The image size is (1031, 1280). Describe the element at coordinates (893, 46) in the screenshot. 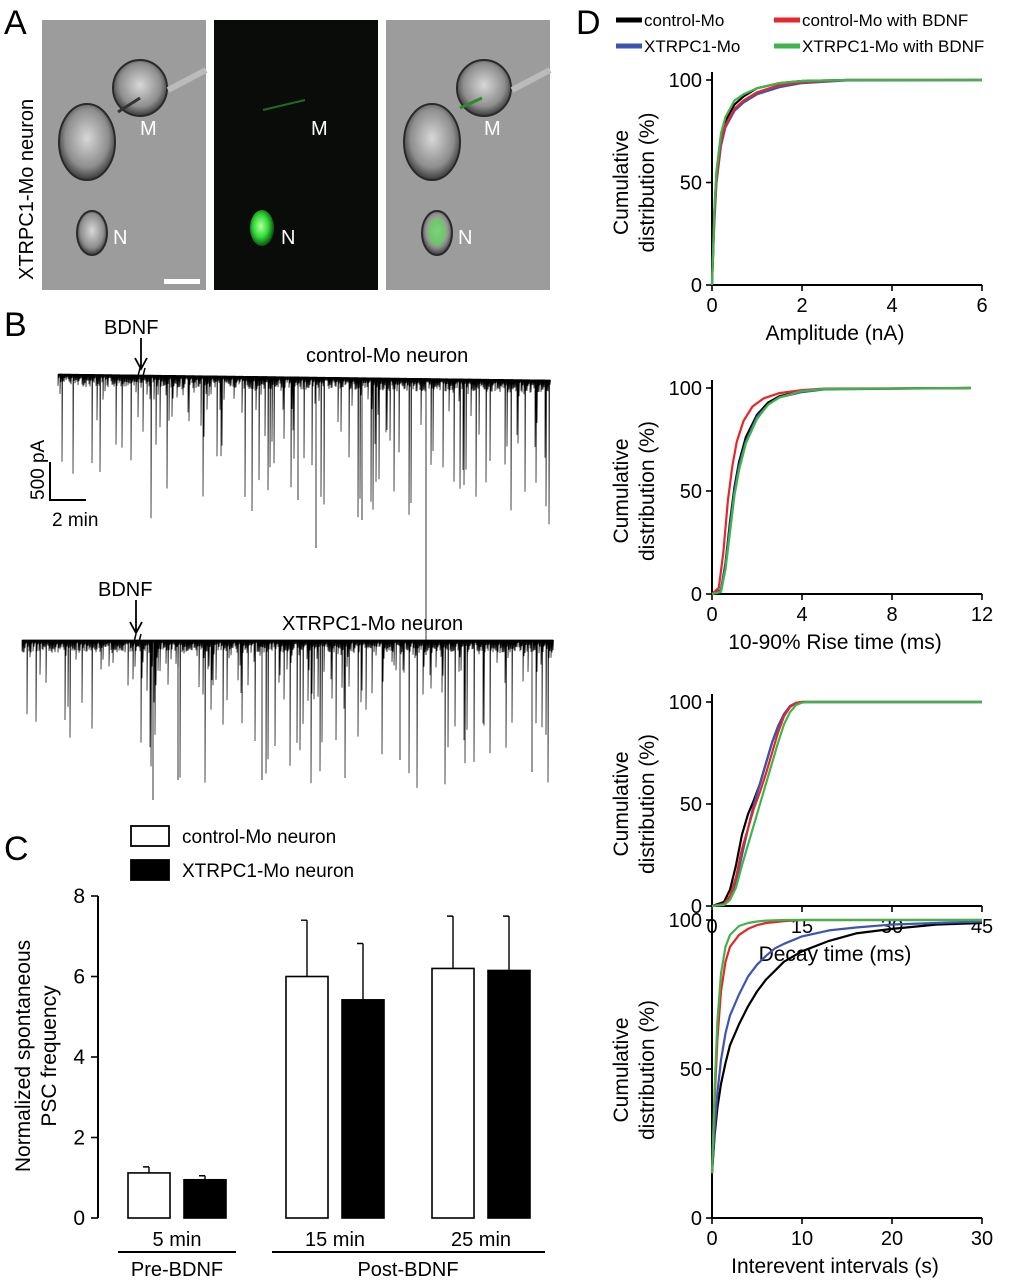

I see `legend-label-3: XTRPC1-Mo with BDNF` at that location.